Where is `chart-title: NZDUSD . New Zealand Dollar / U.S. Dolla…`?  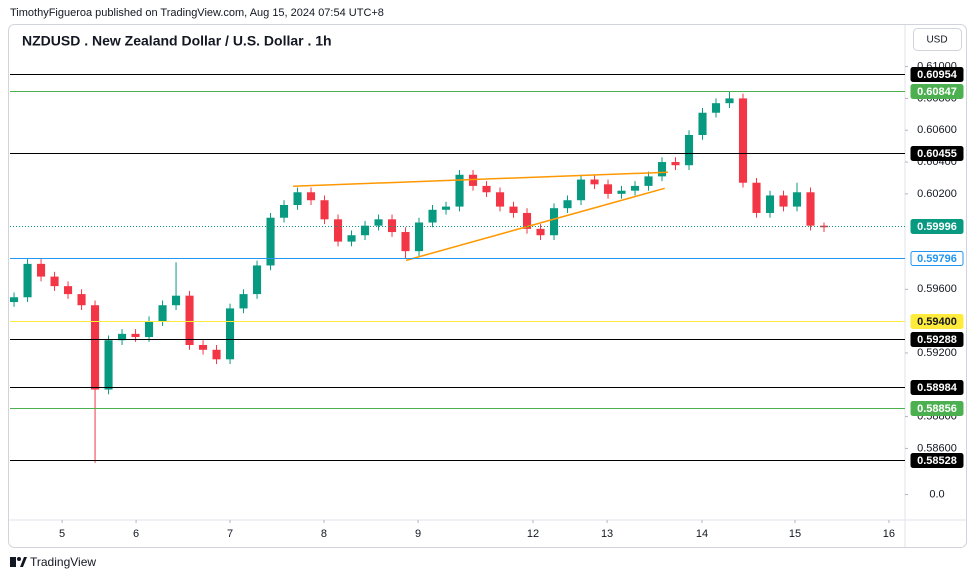
chart-title: NZDUSD . New Zealand Dollar / U.S. Dolla… is located at coordinates (177, 41).